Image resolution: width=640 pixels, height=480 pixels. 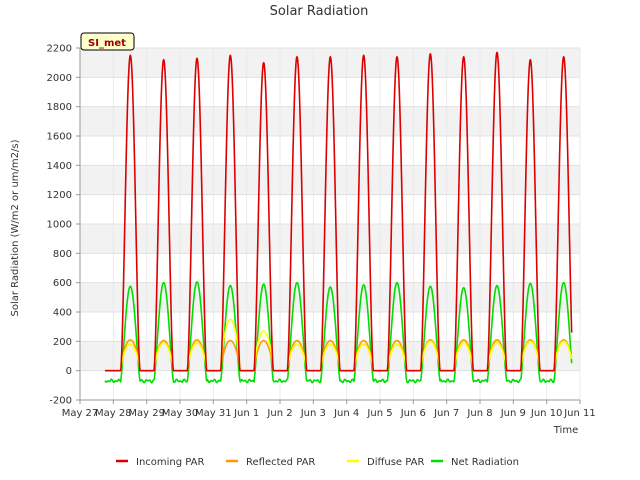 I want to click on x-tick-label: Jun 3, so click(x=313, y=413).